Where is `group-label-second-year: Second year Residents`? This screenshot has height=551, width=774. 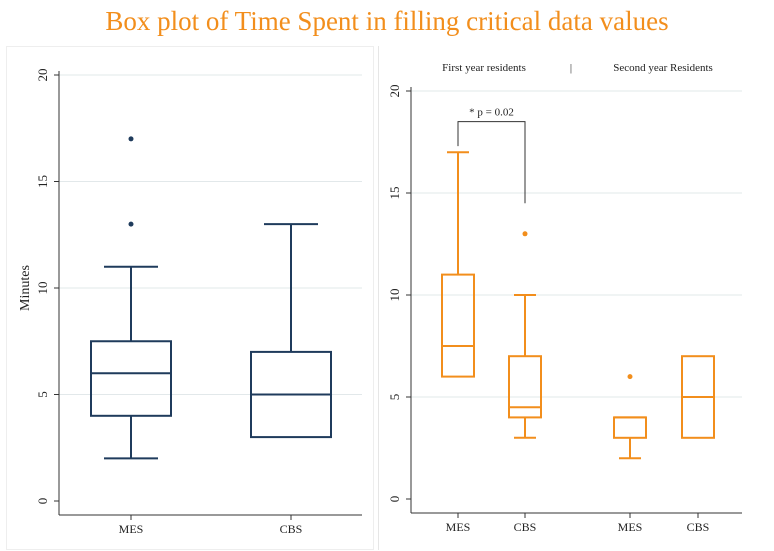 group-label-second-year: Second year Residents is located at coordinates (663, 68).